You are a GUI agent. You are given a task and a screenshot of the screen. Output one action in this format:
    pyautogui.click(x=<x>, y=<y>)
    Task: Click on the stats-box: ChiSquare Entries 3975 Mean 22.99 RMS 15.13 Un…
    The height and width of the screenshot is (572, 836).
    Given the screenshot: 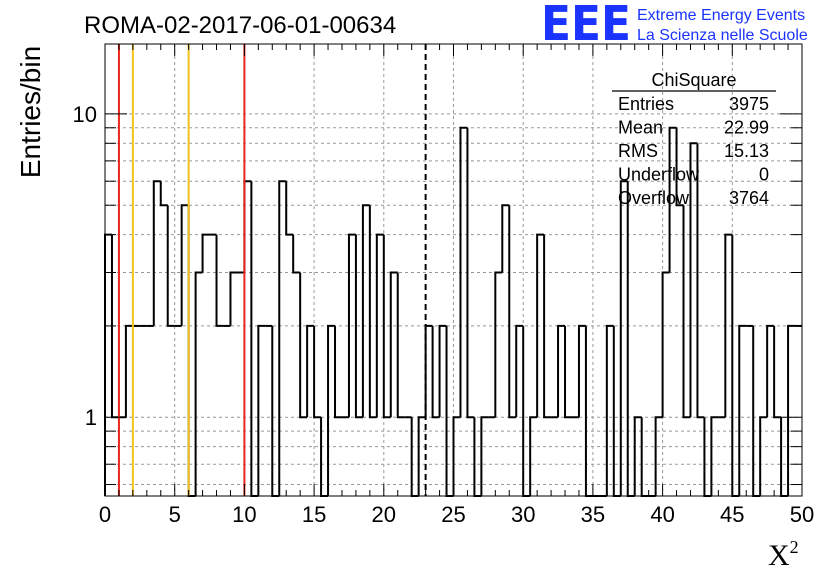 What is the action you would take?
    pyautogui.click(x=694, y=139)
    